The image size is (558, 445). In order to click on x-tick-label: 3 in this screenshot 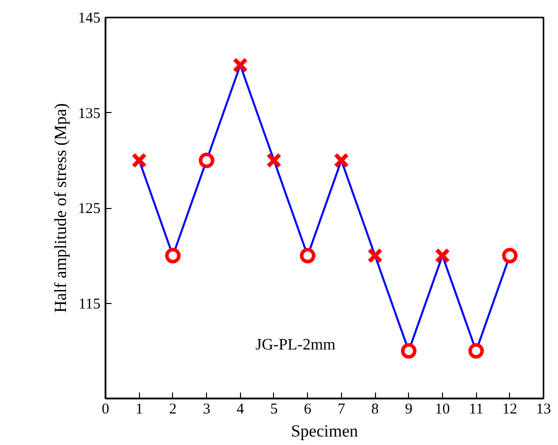, I will do `click(206, 410)`.